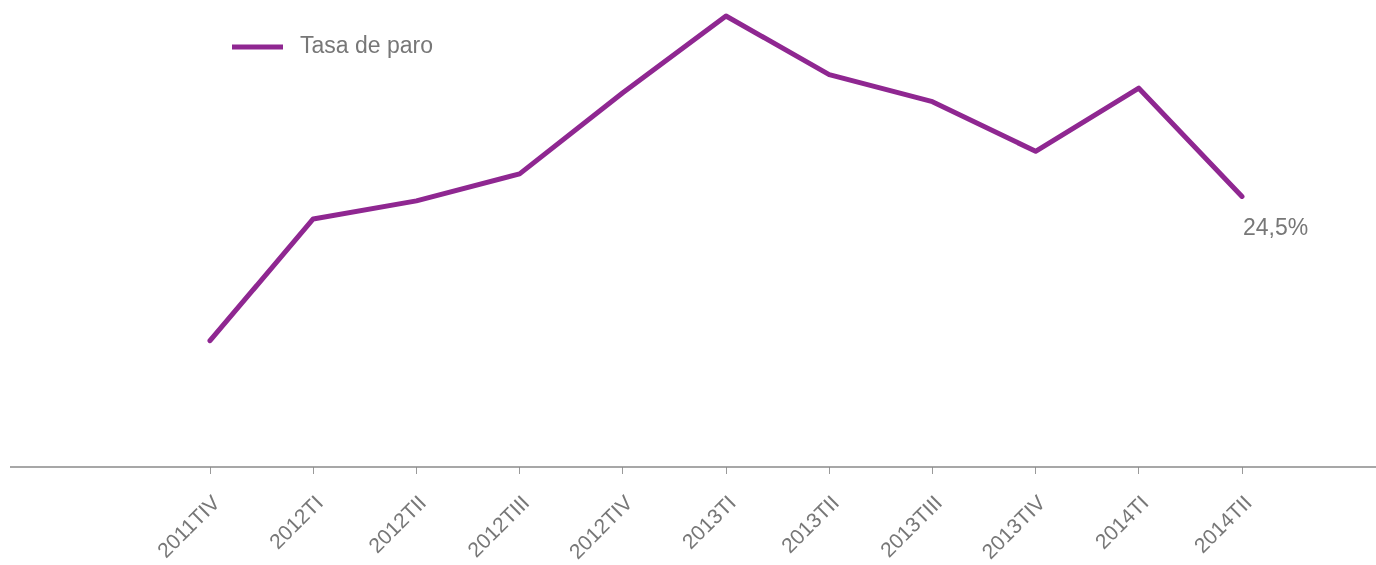  I want to click on legend-label: Tasa de paro, so click(366, 45).